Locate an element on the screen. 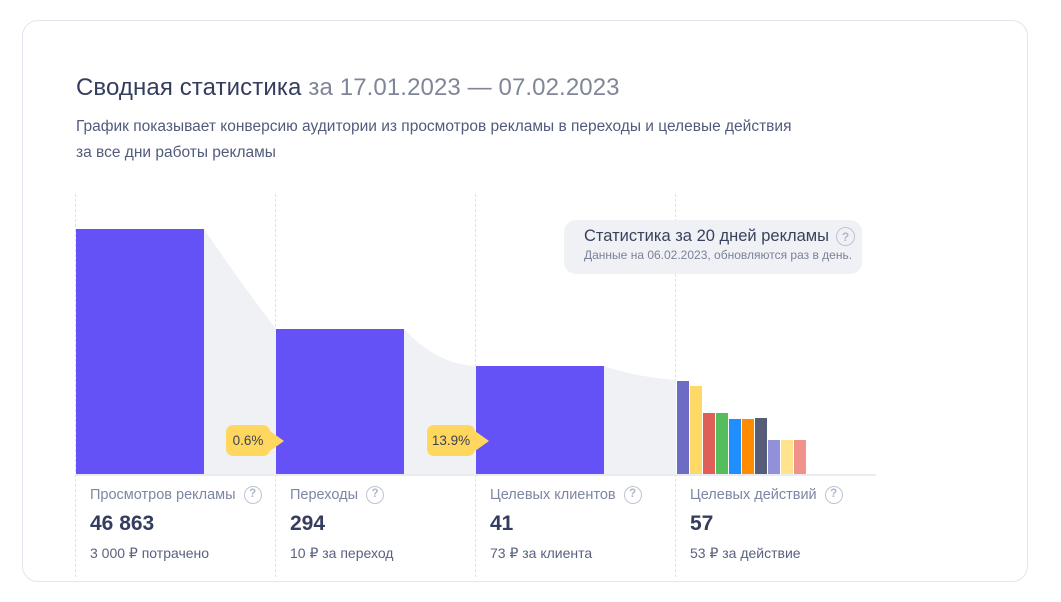 This screenshot has width=1061, height=602. conversion-badge-views-to-clicks: 0.6% is located at coordinates (255, 440).